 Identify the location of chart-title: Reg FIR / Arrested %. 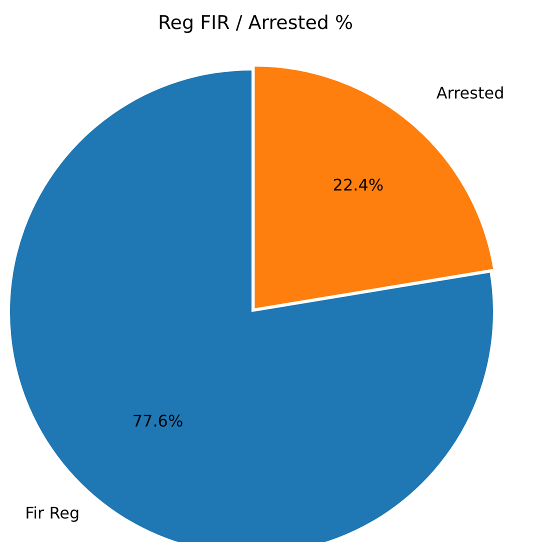
(256, 23).